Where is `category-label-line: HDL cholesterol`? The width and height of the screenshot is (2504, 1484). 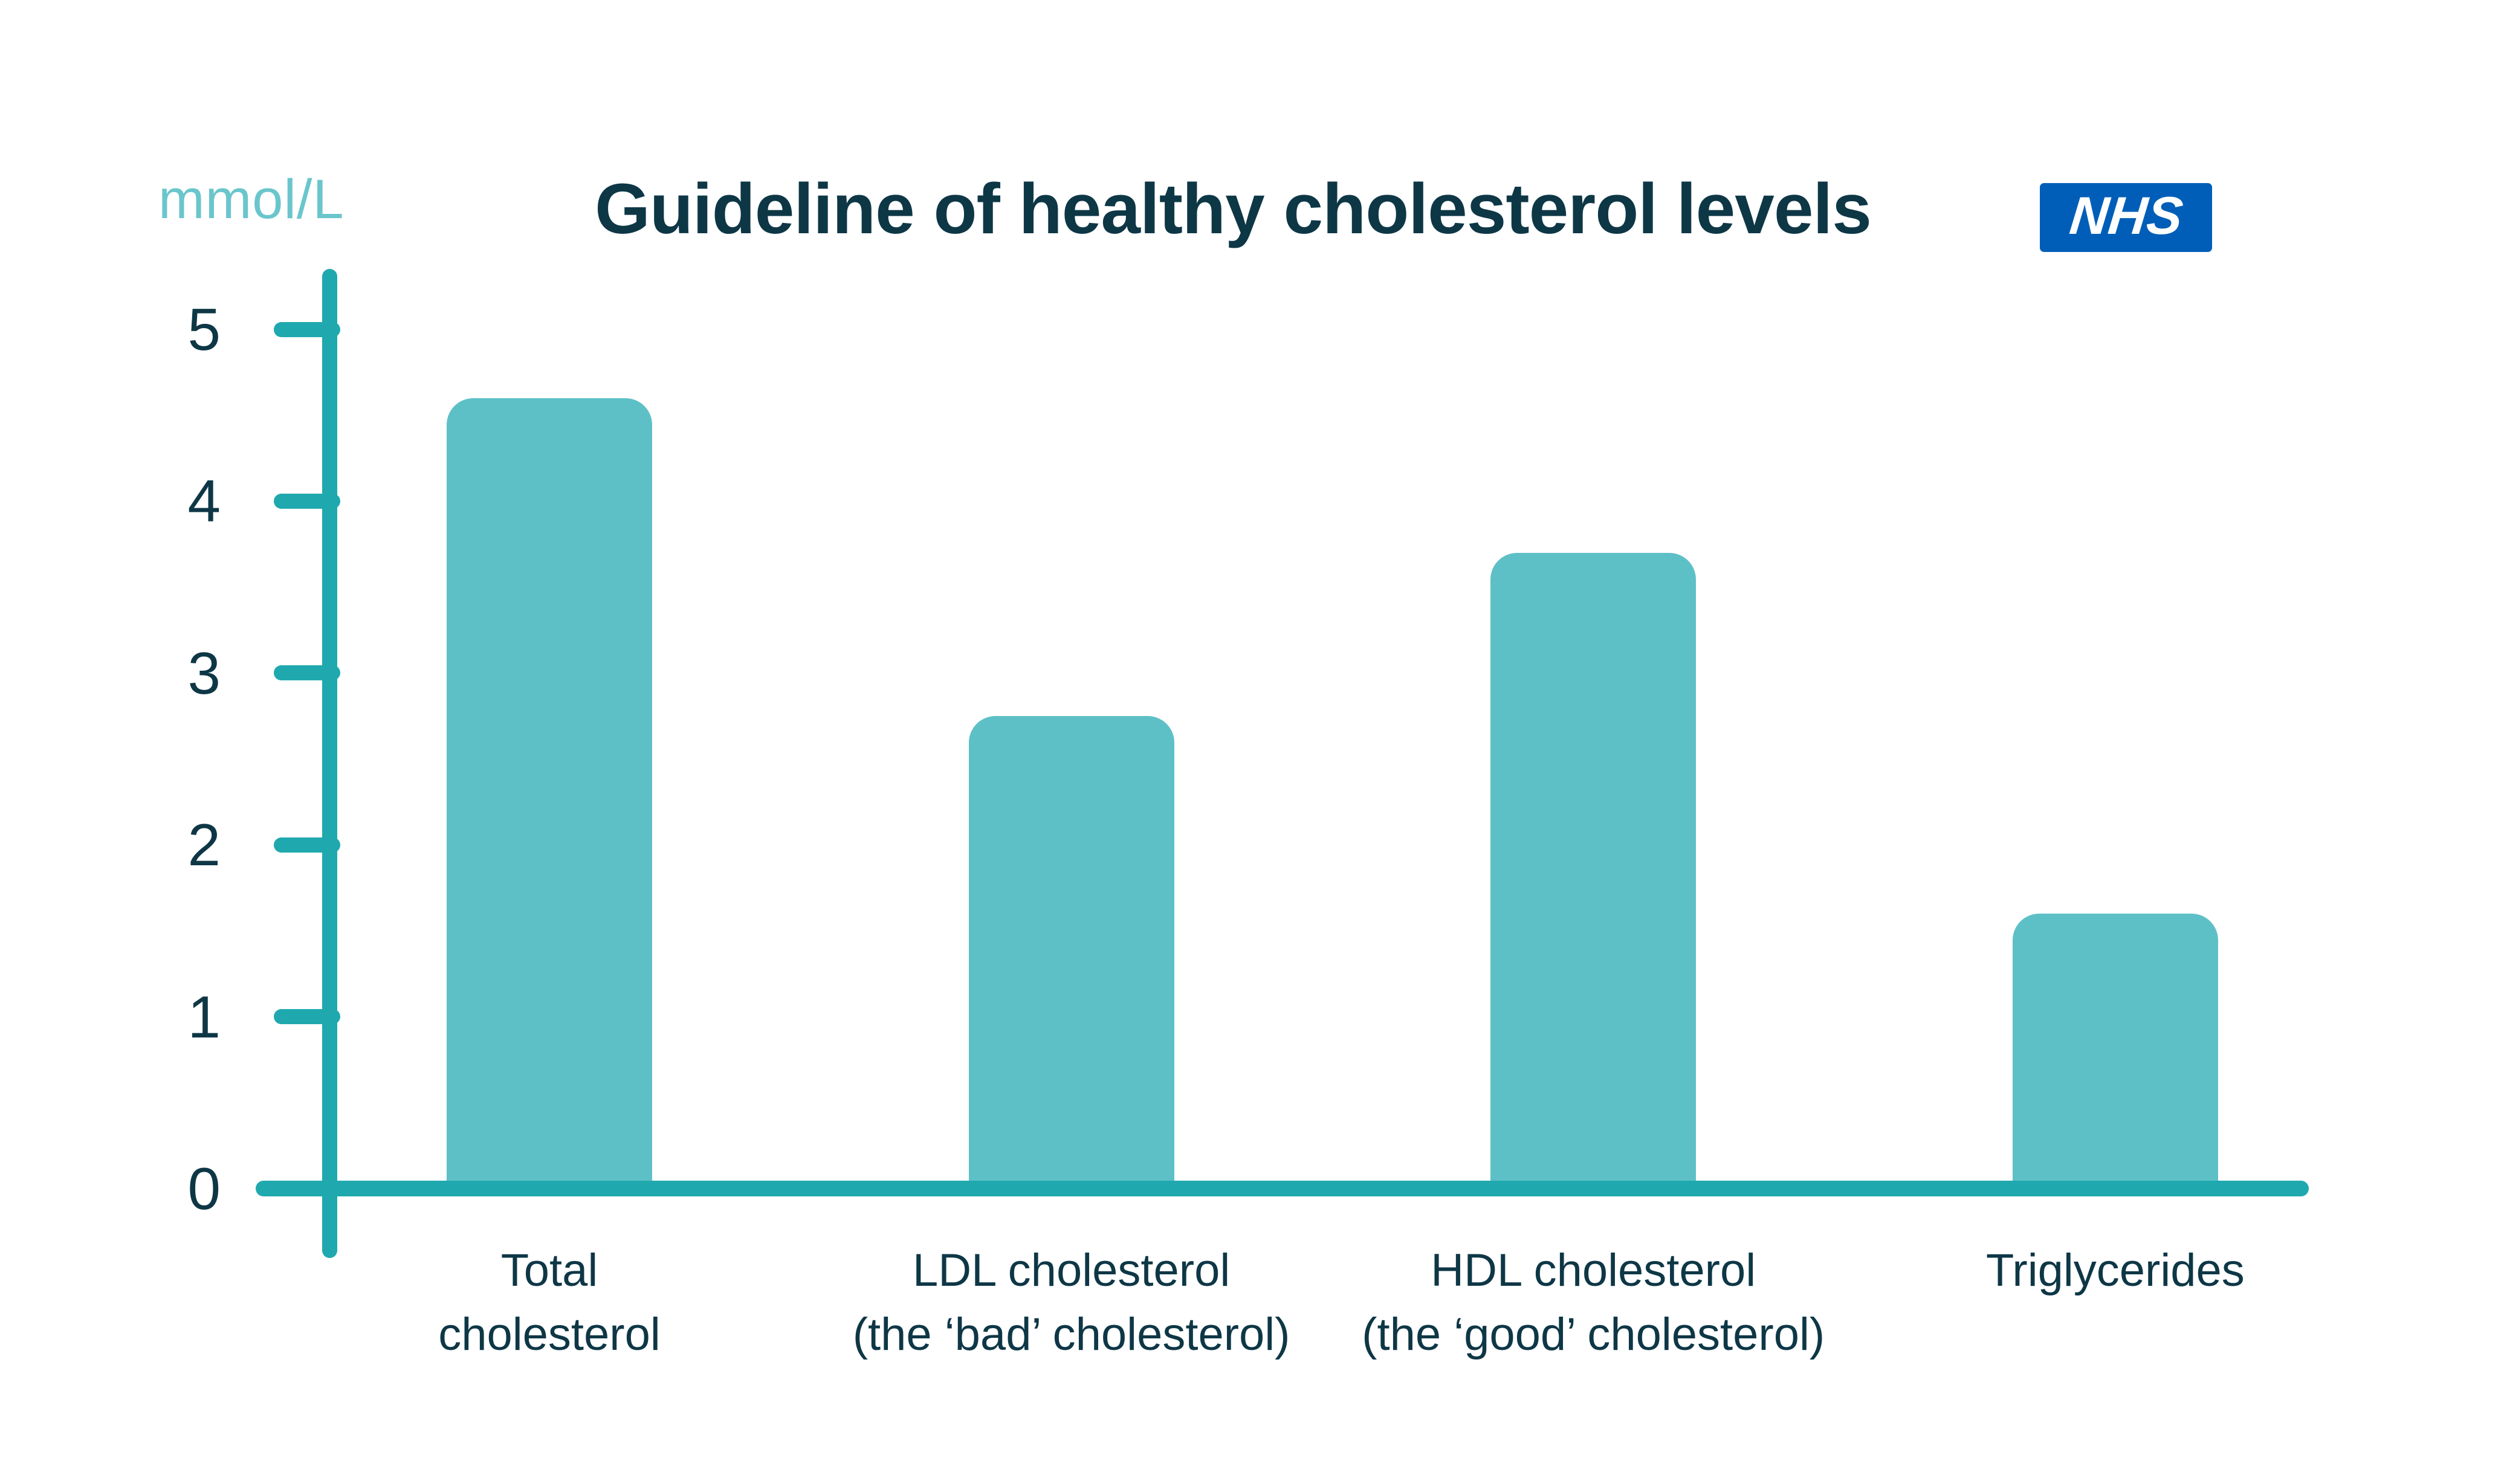
category-label-line: HDL cholesterol is located at coordinates (1593, 1271).